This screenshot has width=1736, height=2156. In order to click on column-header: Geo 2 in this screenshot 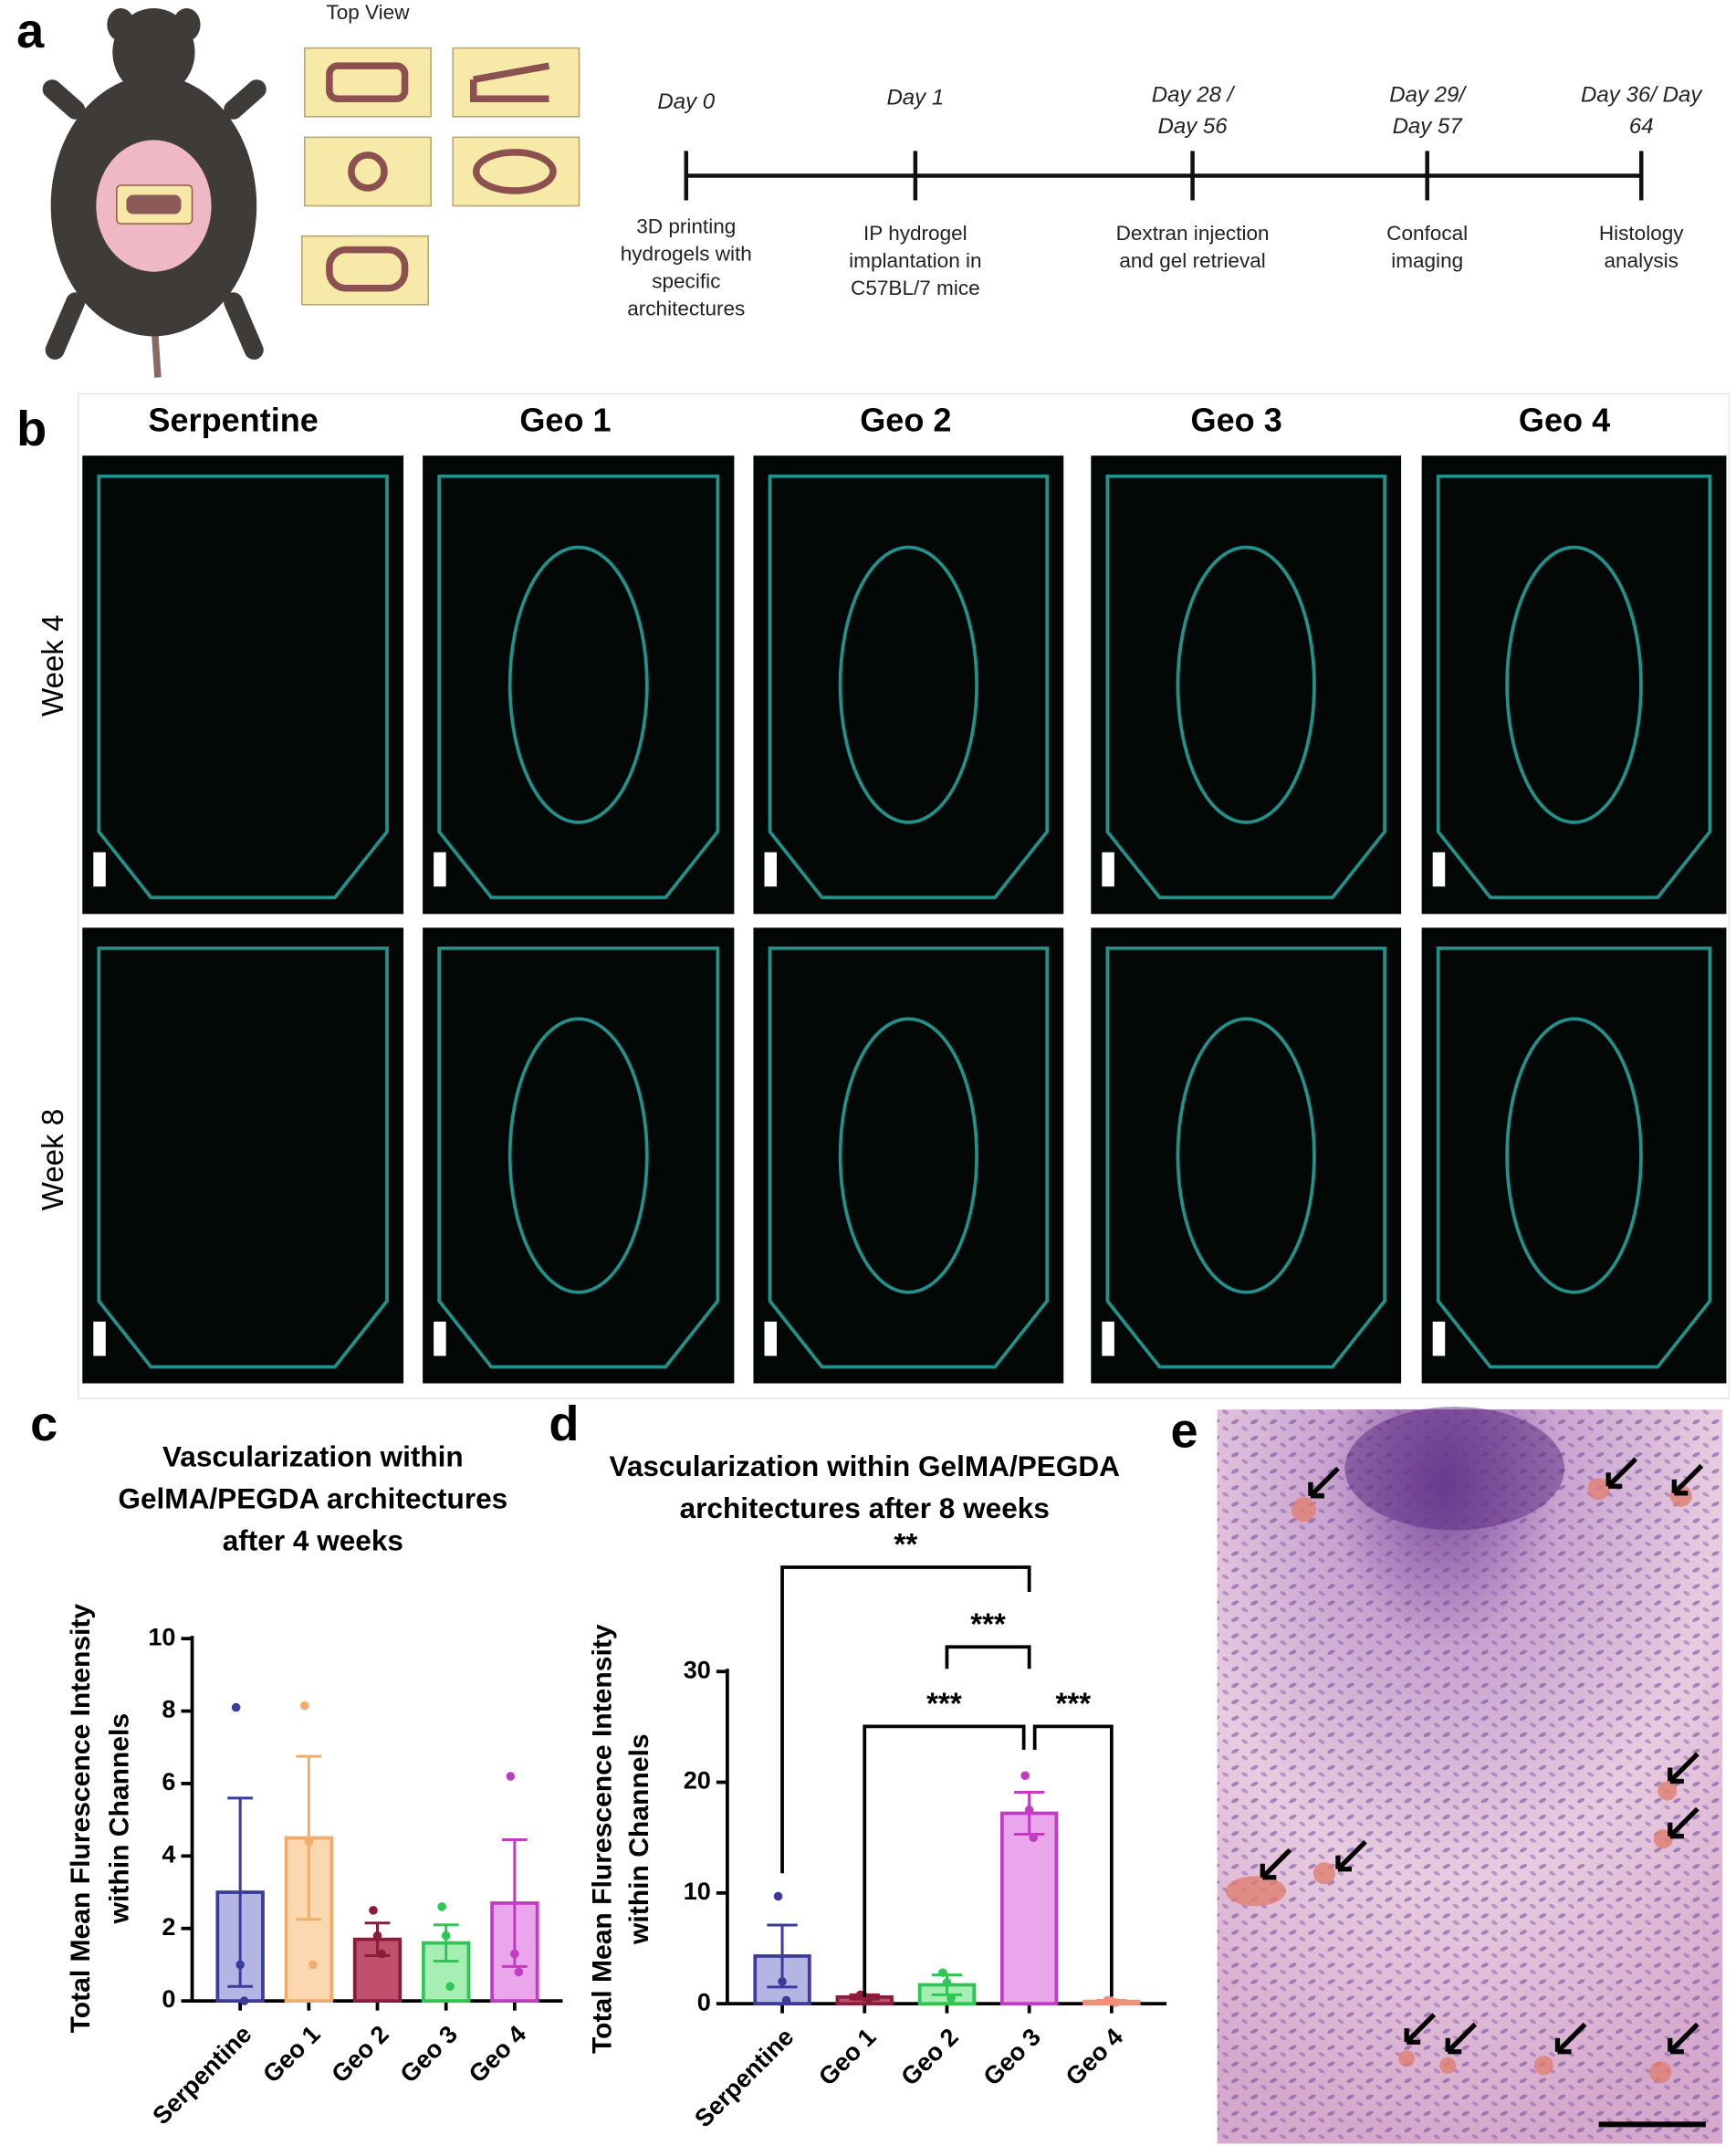, I will do `click(905, 420)`.